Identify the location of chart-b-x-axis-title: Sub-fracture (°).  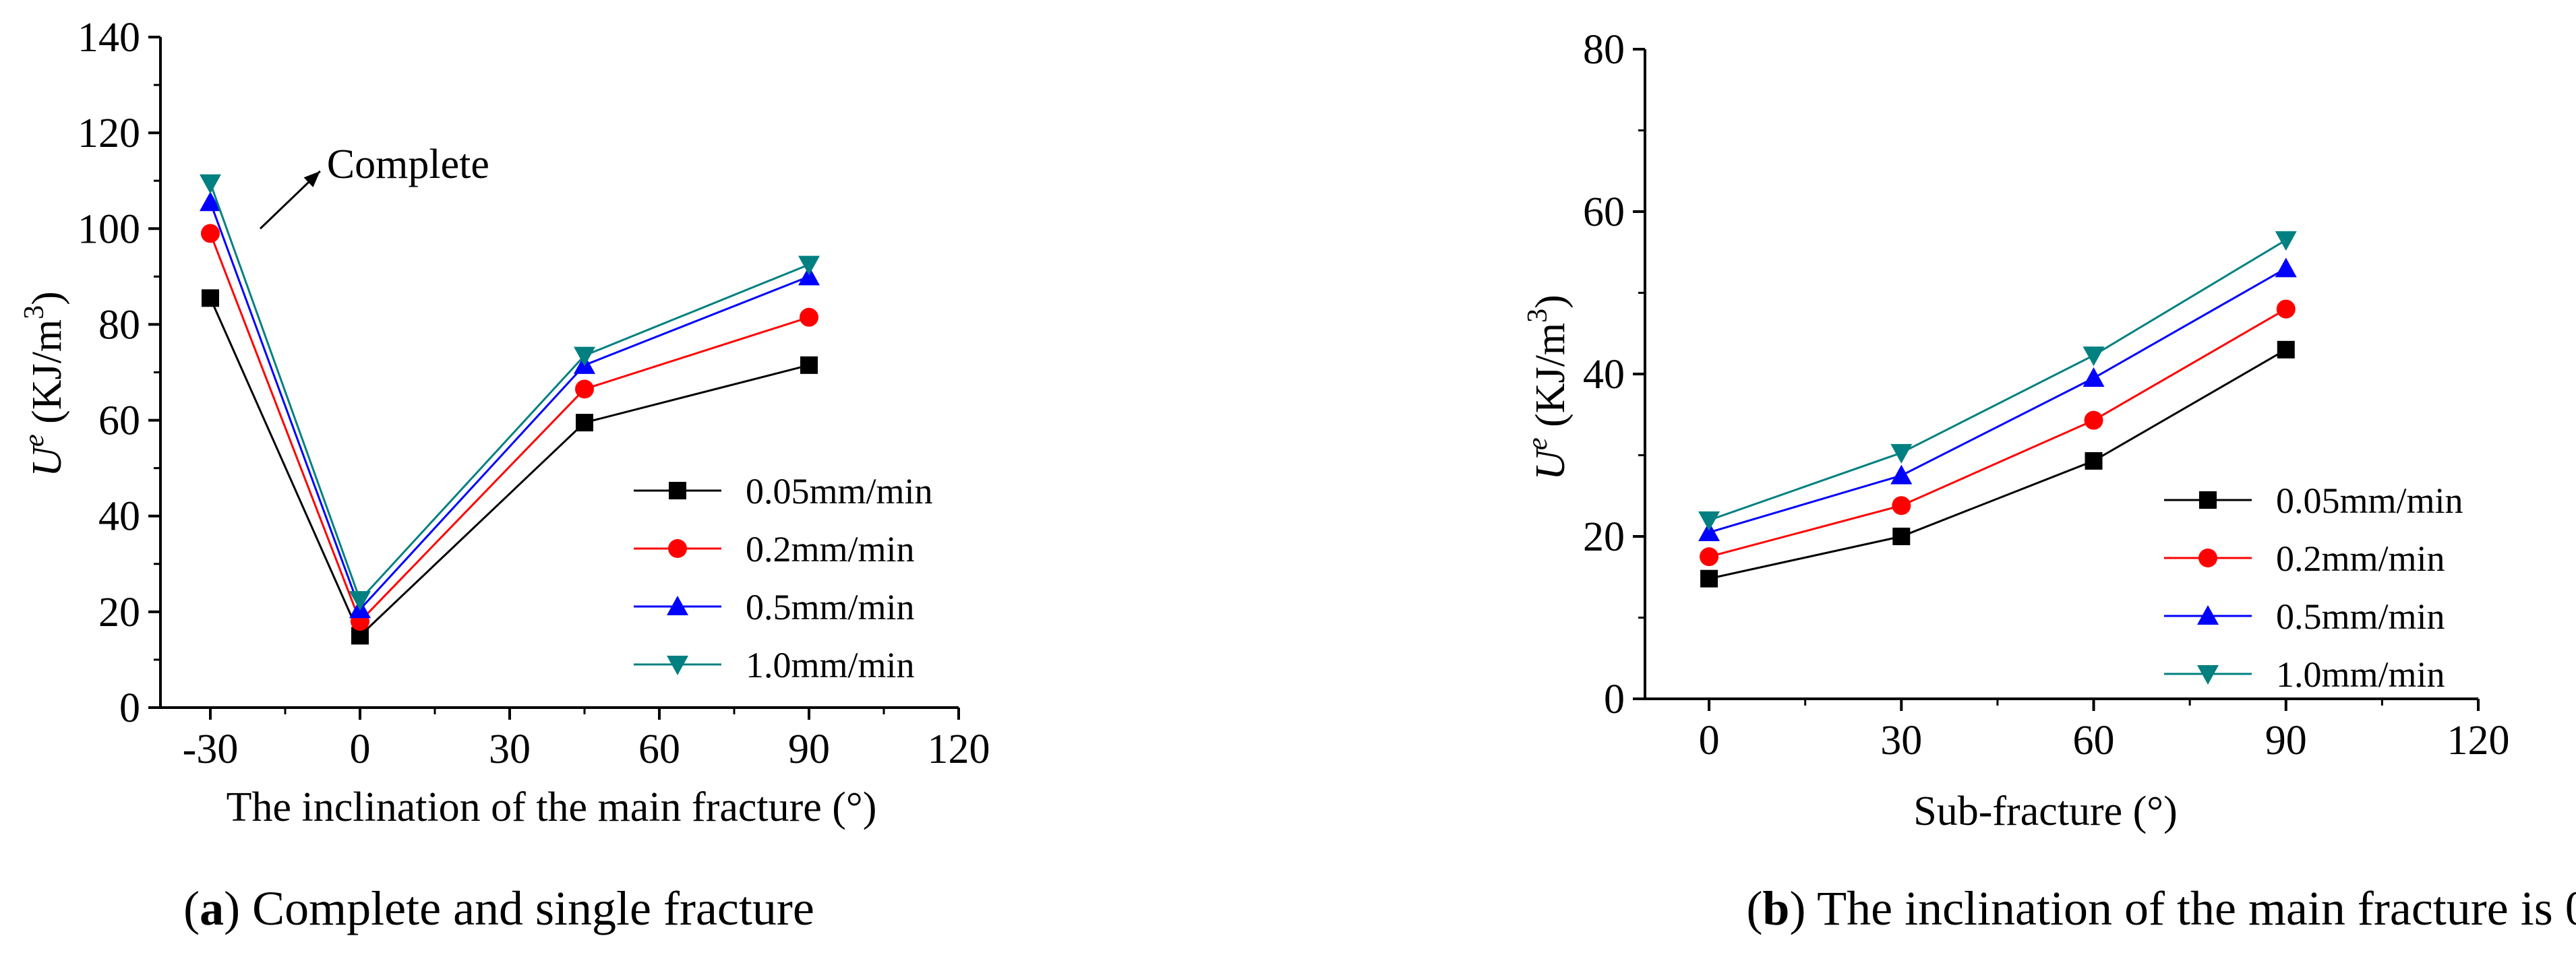
(2045, 811).